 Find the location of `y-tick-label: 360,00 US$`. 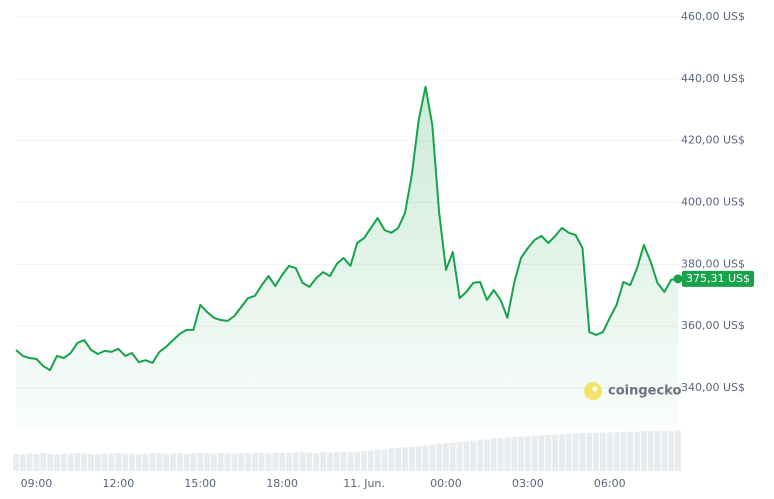

y-tick-label: 360,00 US$ is located at coordinates (713, 325).